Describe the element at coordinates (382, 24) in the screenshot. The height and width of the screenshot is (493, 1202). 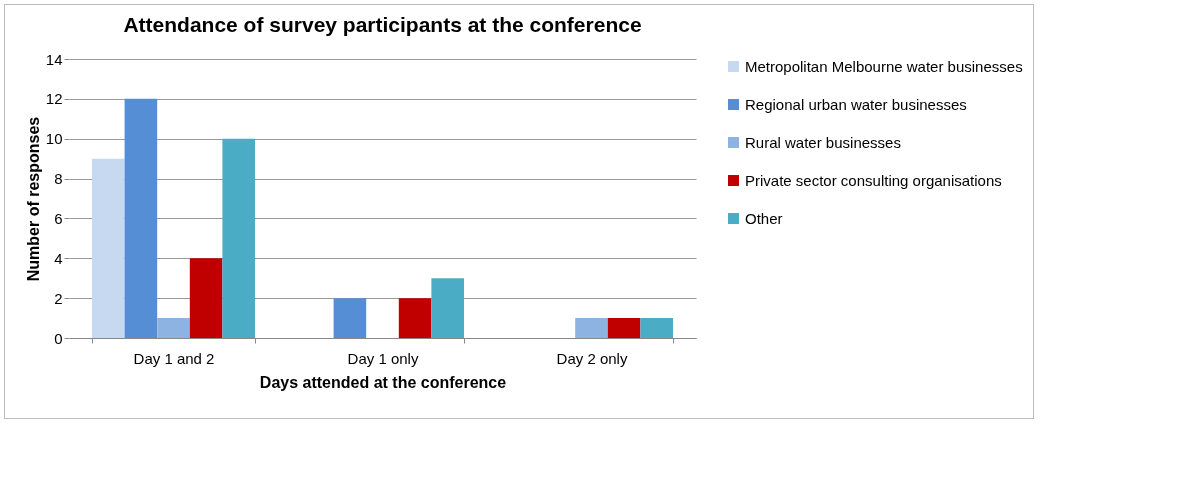
I see `chart-title: Attendance of survey participants at the conference` at that location.